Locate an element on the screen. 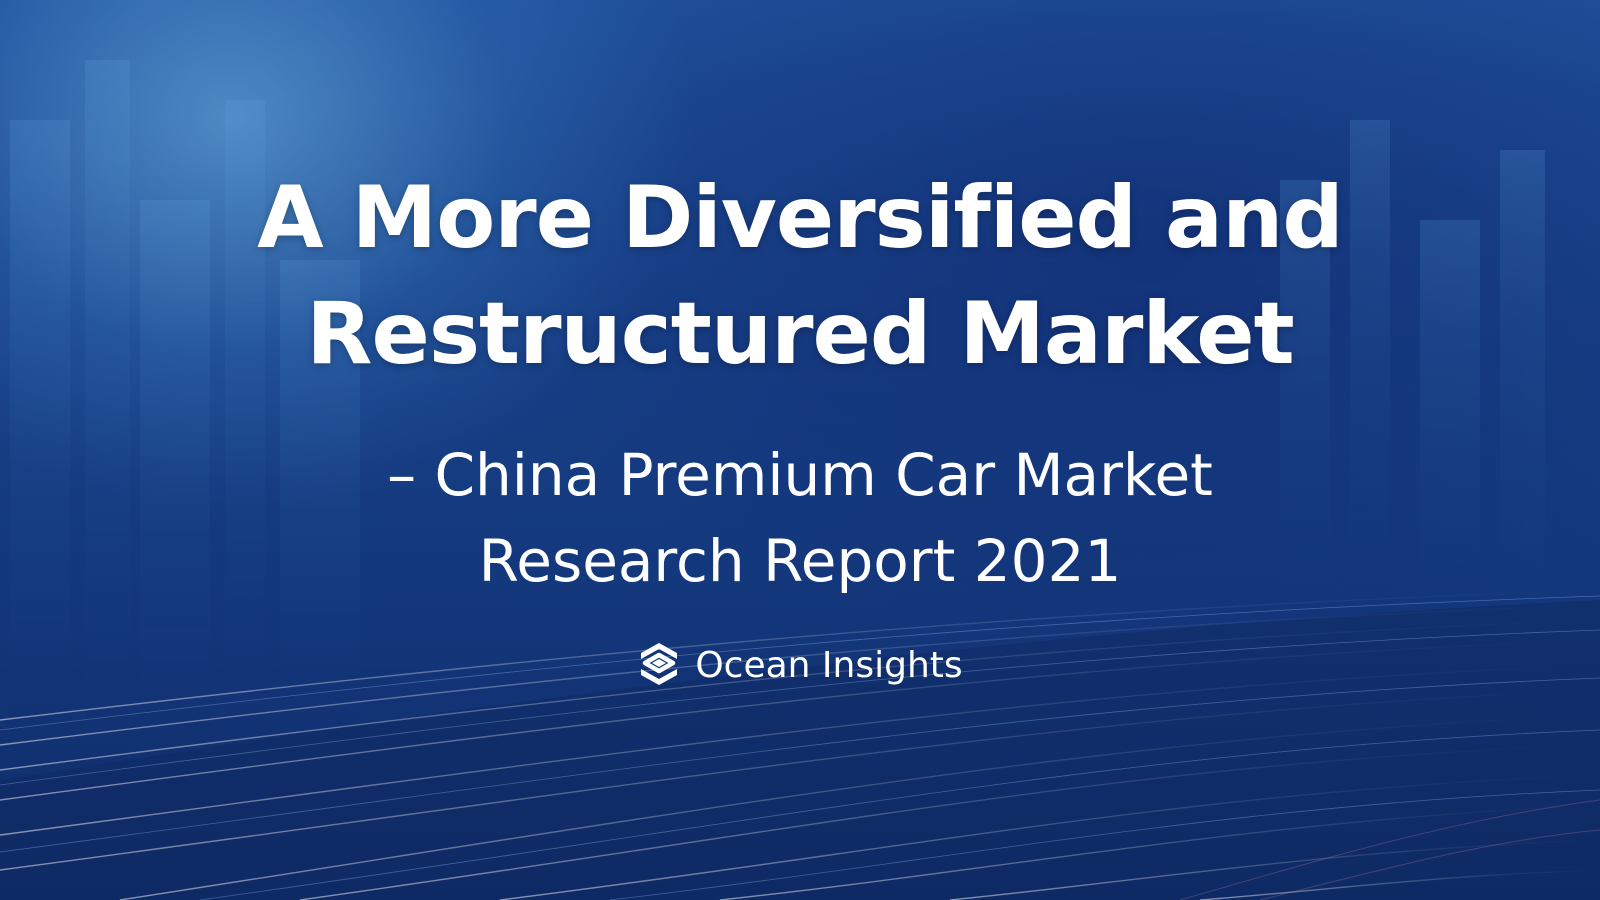  brand-lockup: Ocean Insights is located at coordinates (800, 666).